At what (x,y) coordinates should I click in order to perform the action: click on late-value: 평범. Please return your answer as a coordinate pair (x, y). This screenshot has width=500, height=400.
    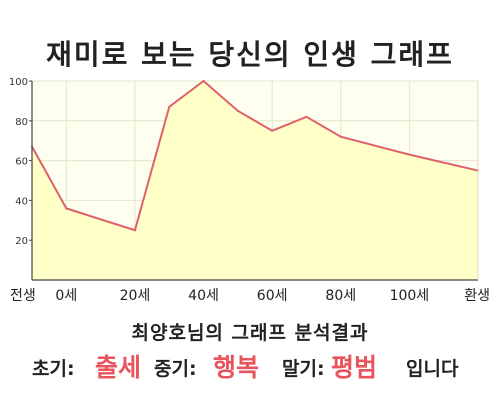
    Looking at the image, I should click on (354, 367).